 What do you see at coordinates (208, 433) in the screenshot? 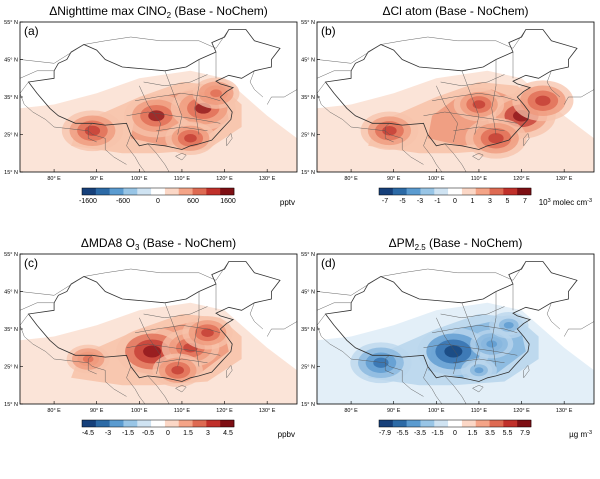
I see `colorbar-tick: 3` at bounding box center [208, 433].